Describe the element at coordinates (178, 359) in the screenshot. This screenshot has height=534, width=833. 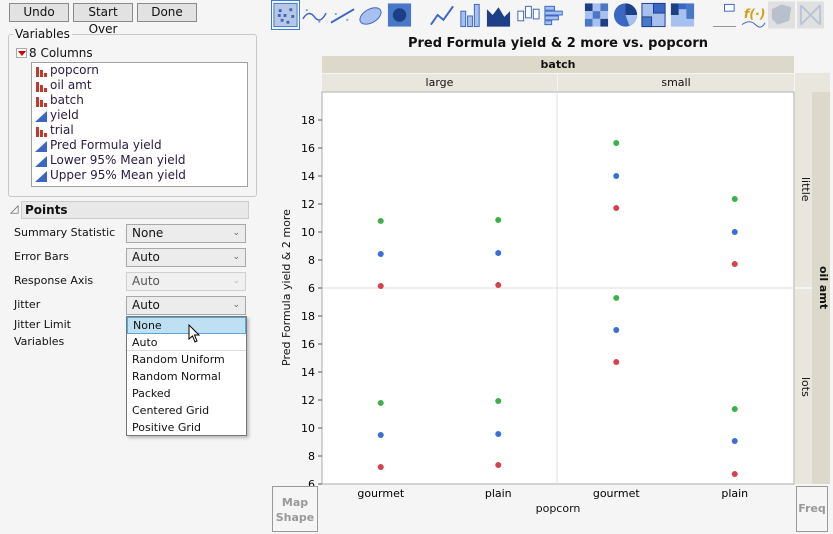
I see `jitter-option: Random Uniform` at that location.